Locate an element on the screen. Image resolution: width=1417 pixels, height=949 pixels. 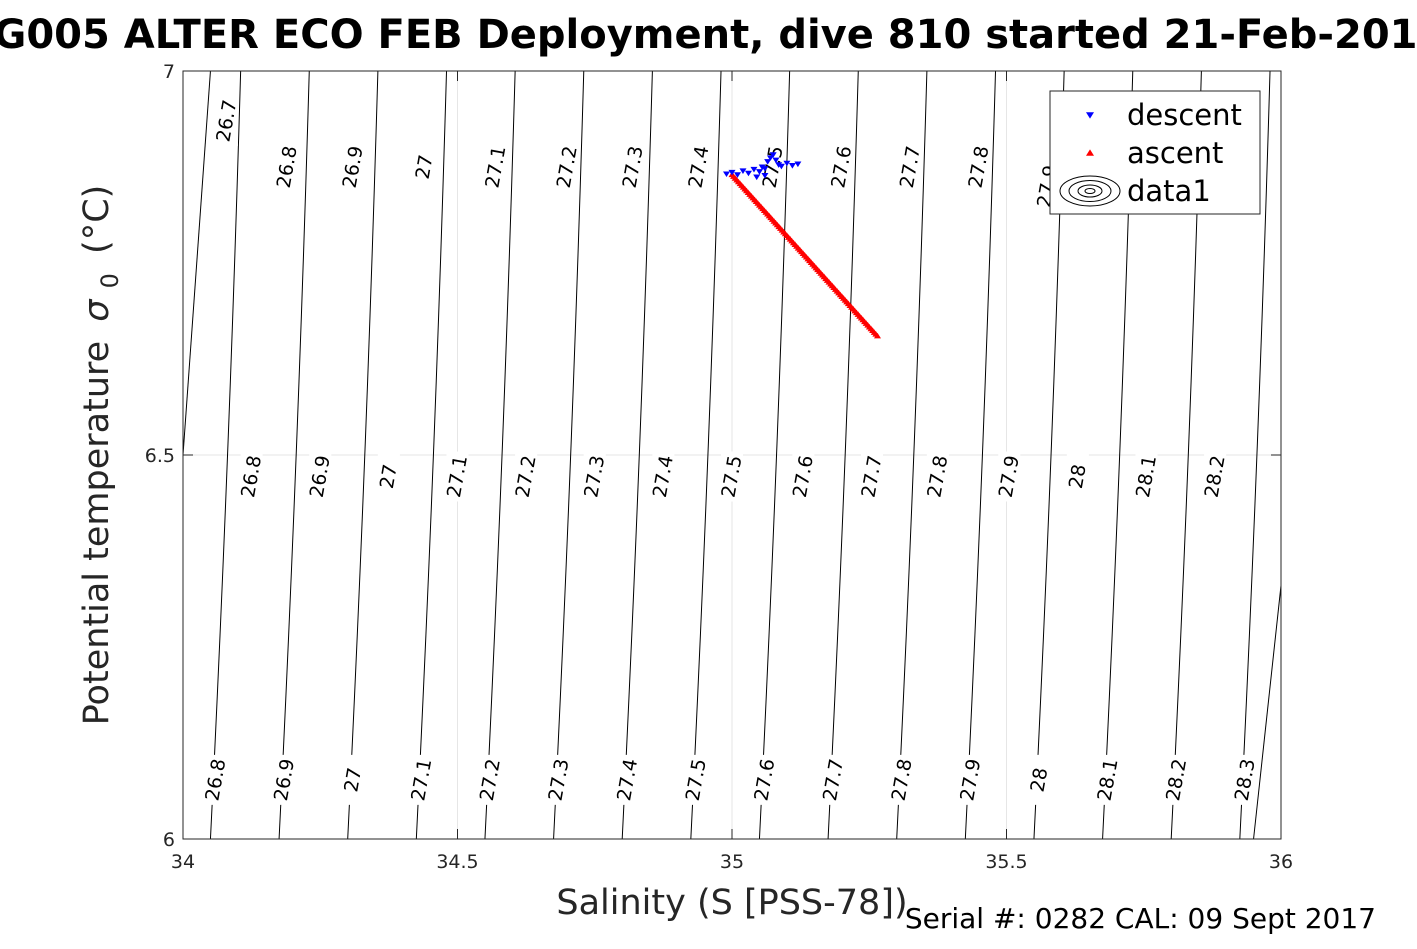
legend-box is located at coordinates (1155, 152).